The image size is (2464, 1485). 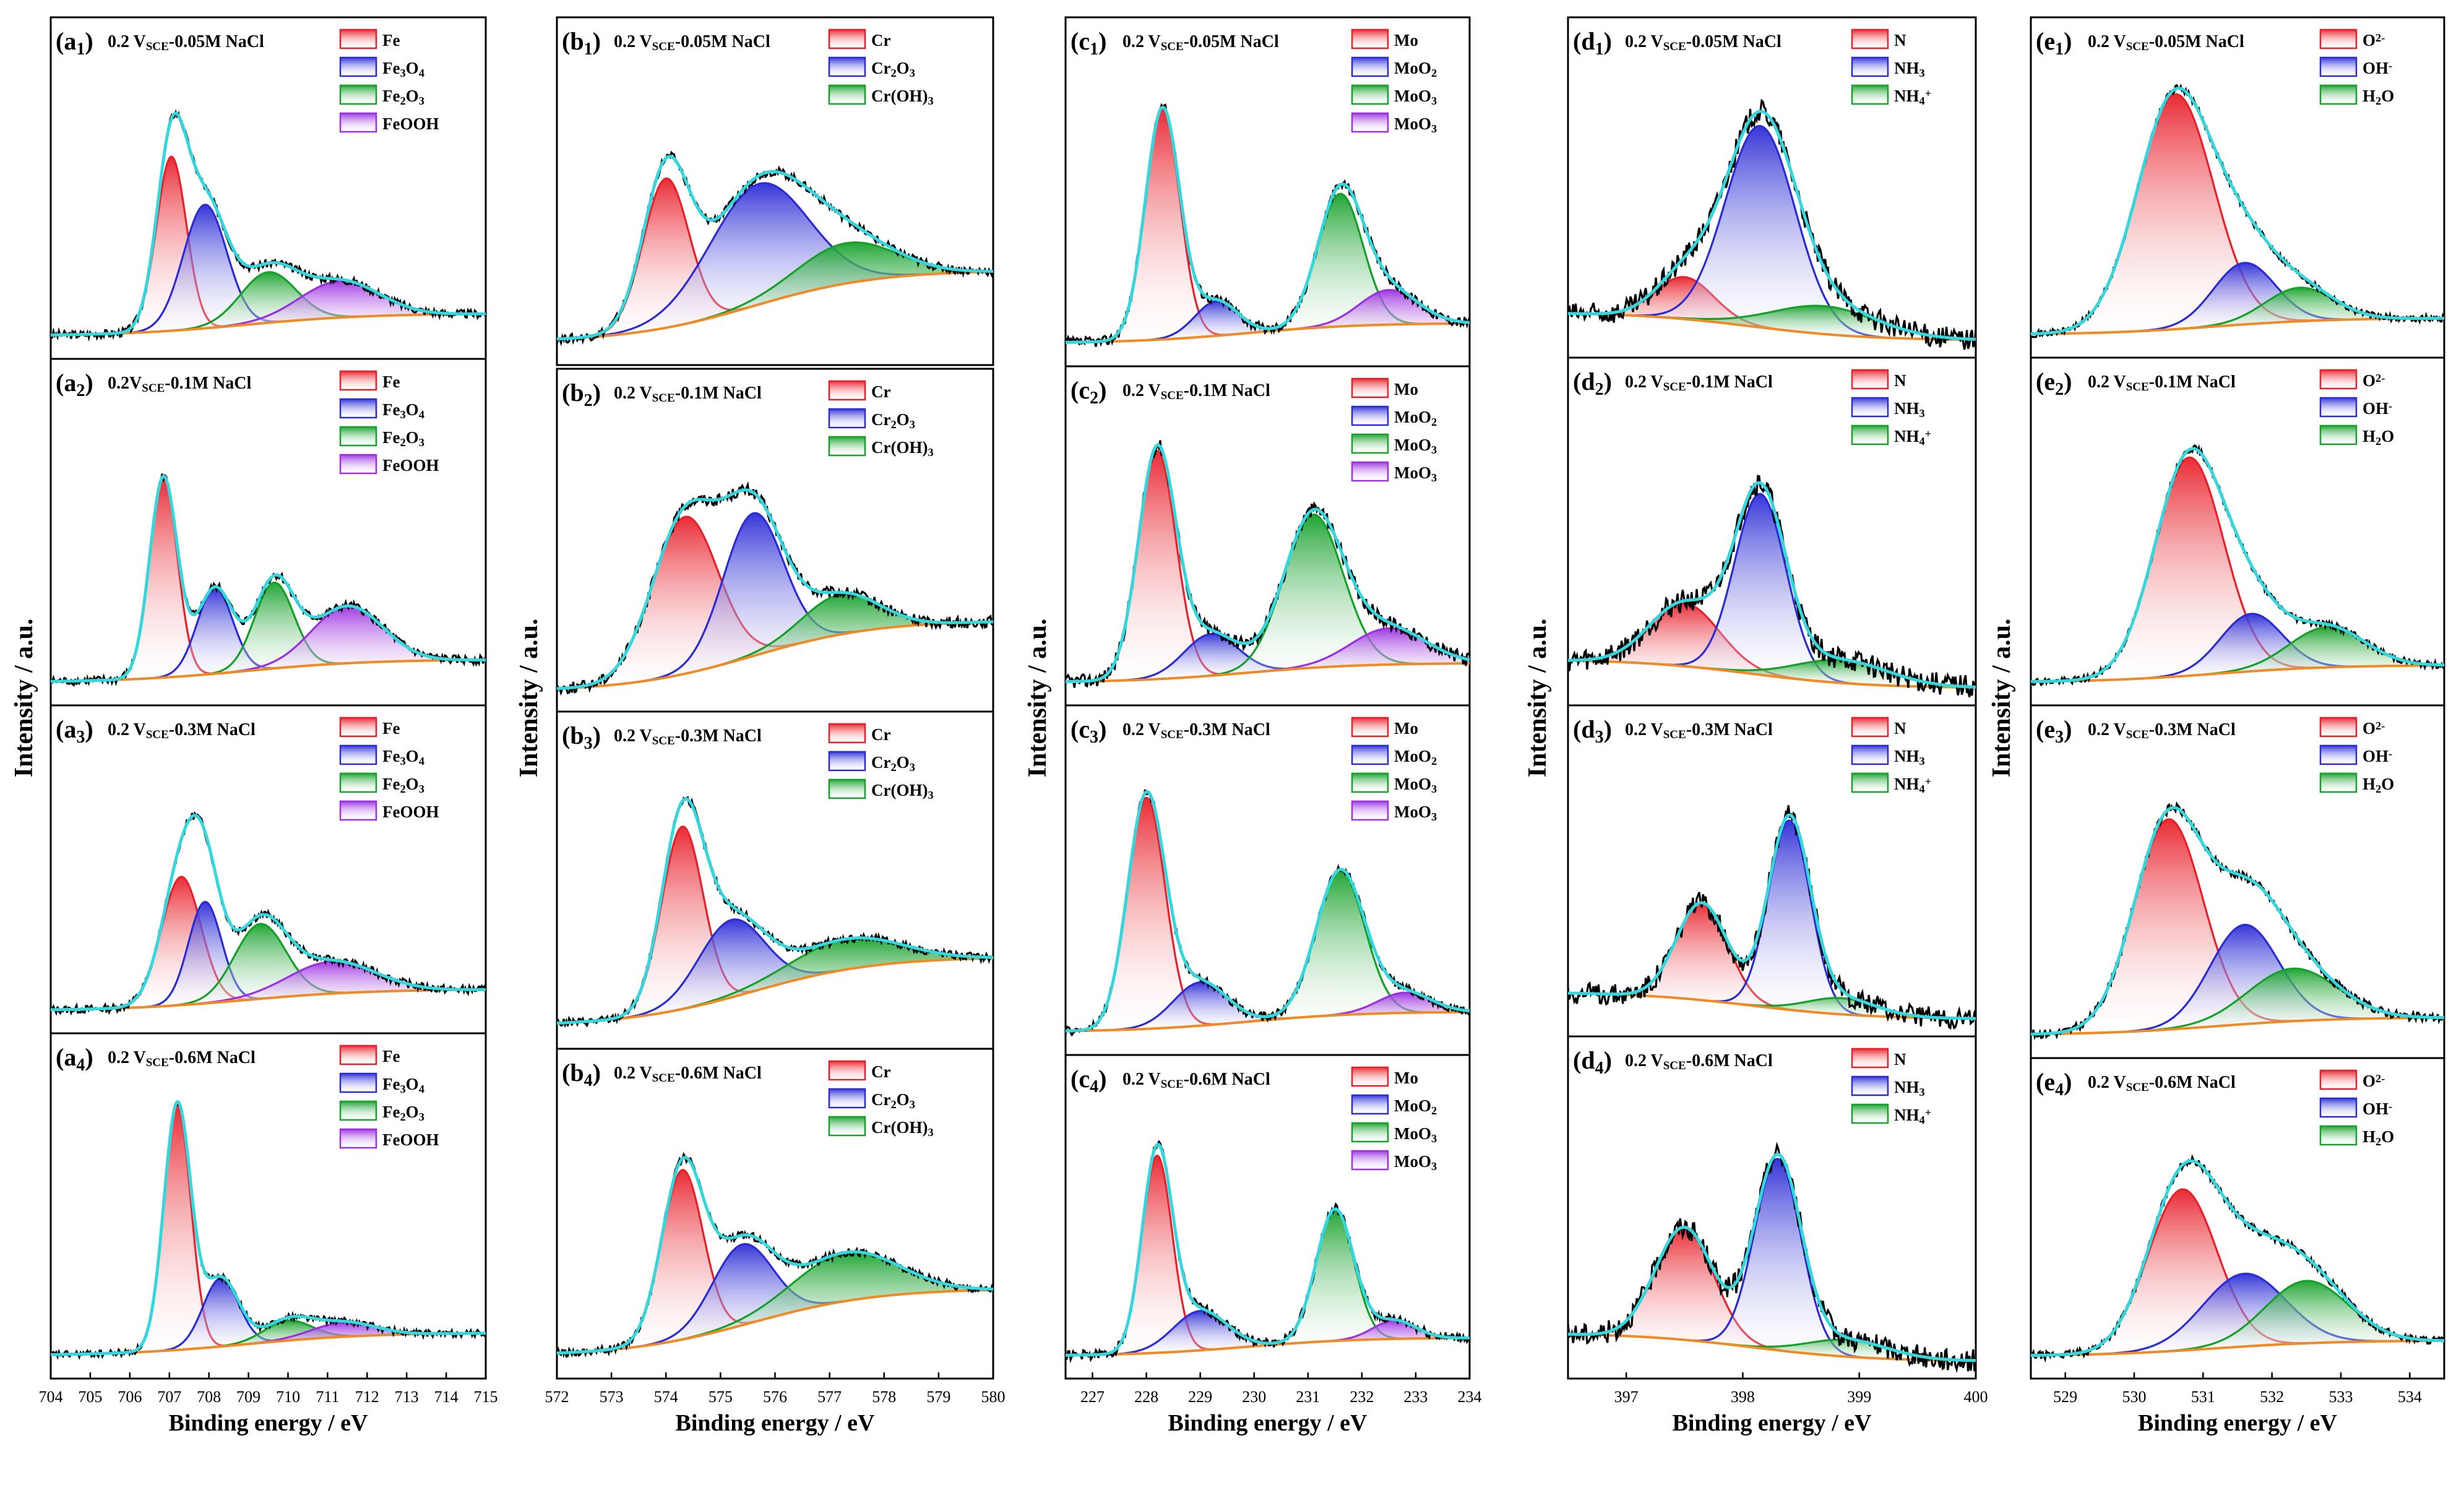 I want to click on panel-a1: (a1) 0.2 VSCE-0.05M NaCl Fe Fe3O4 Fe2O3 FeOOH, so click(x=268, y=188).